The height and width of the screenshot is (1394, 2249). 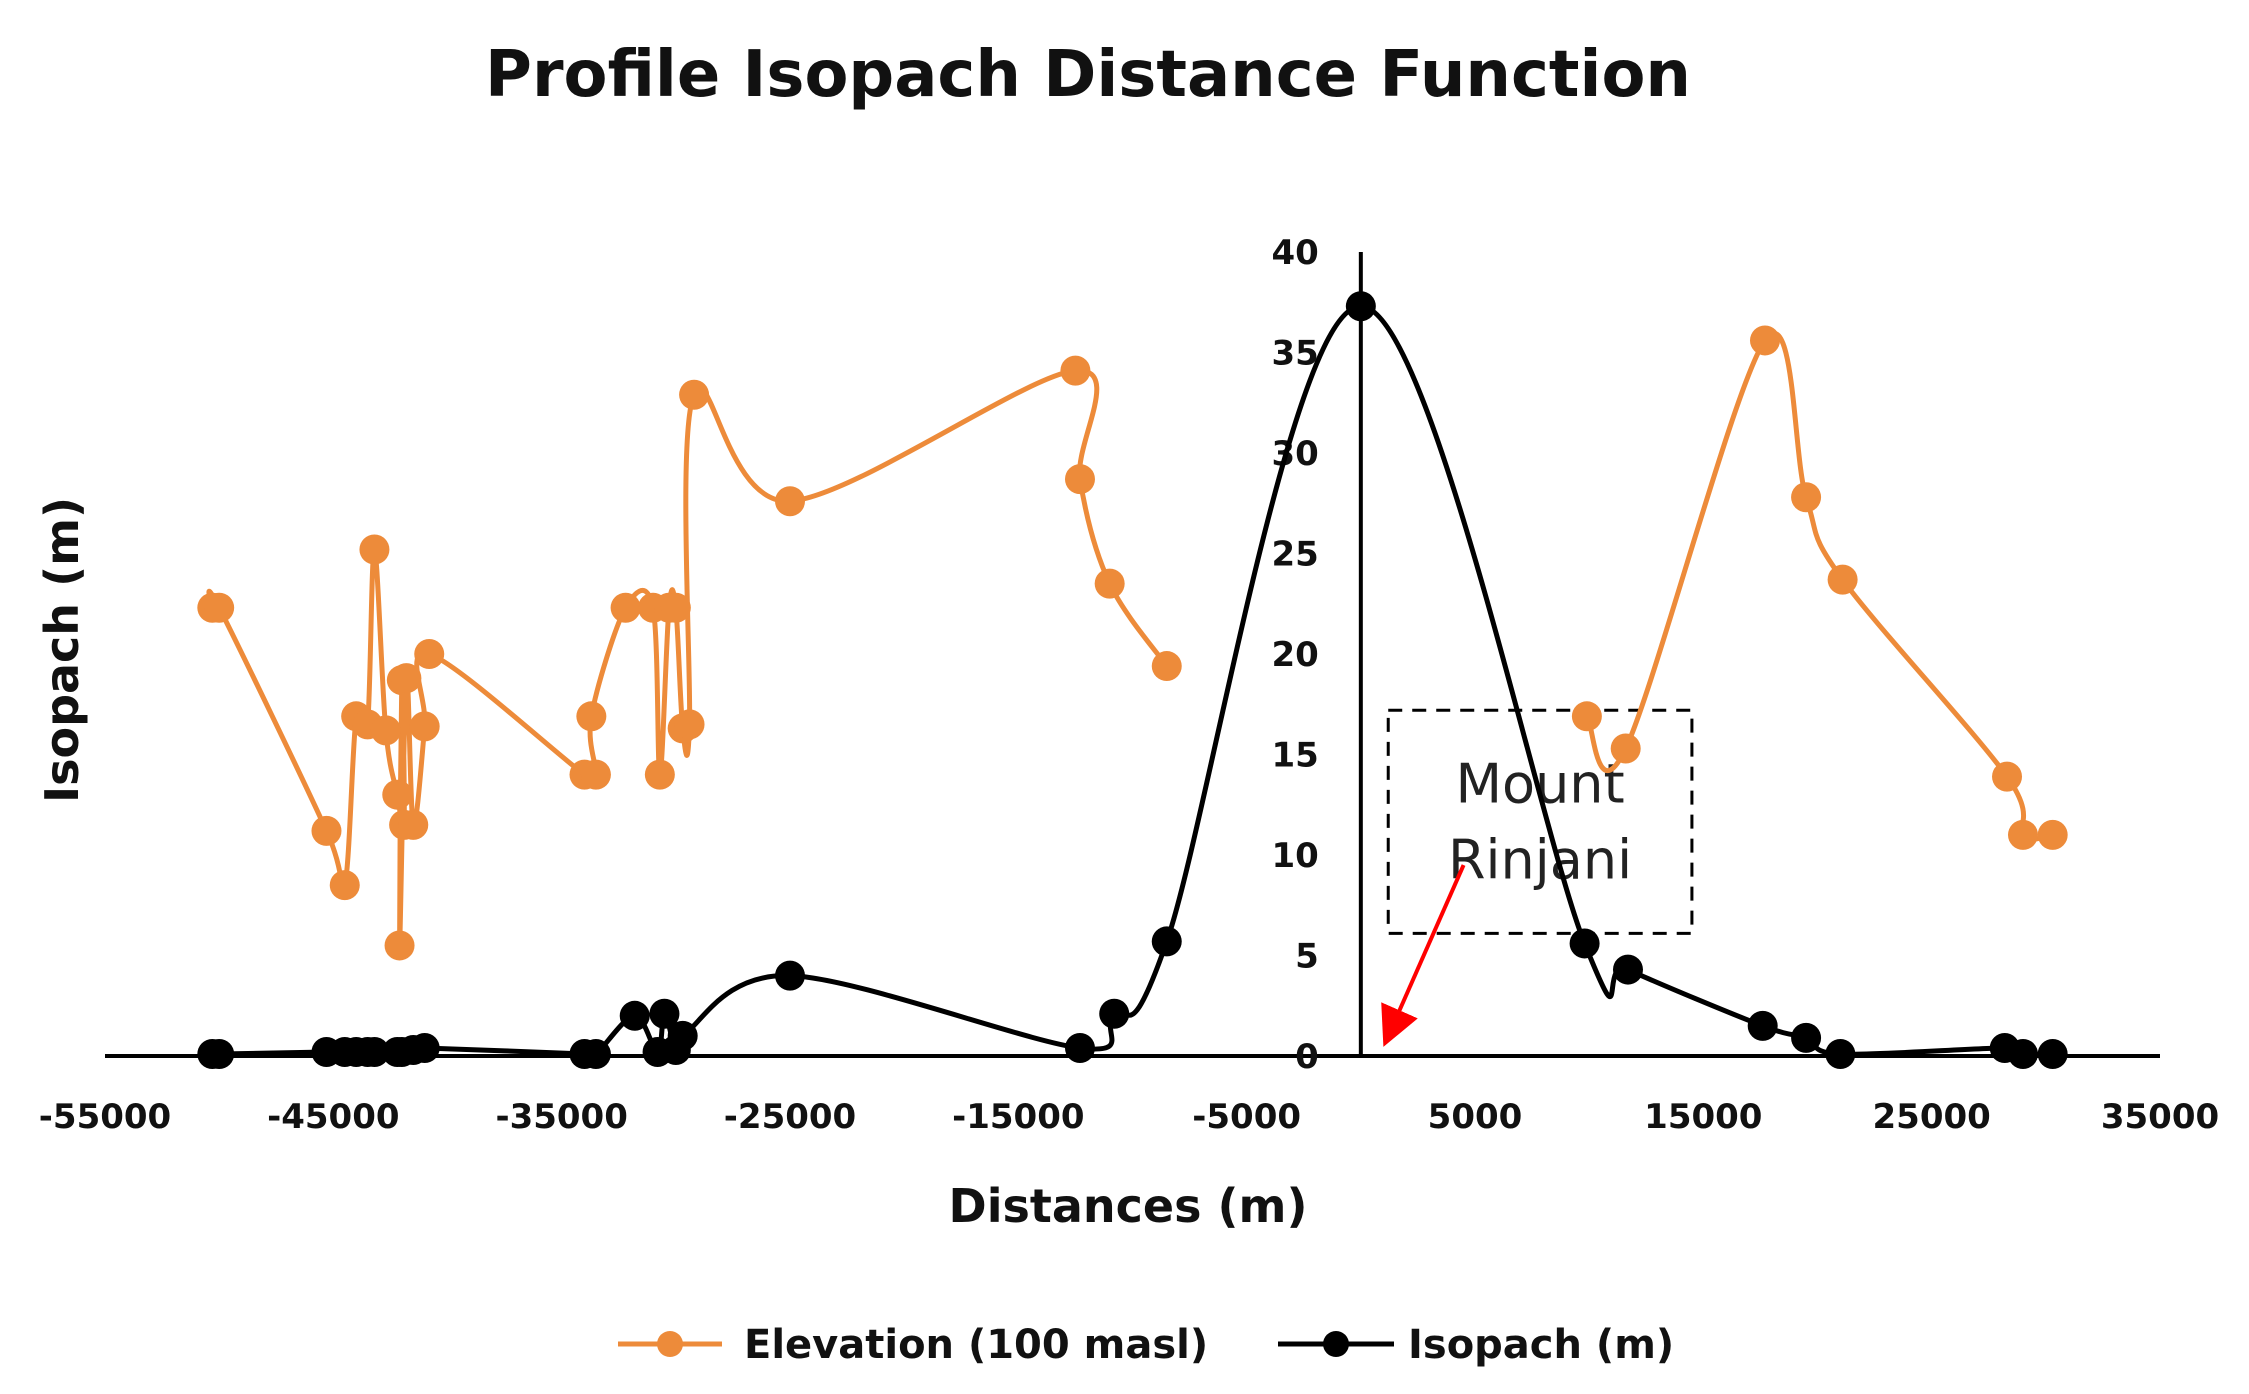 I want to click on x-tick-label: -25000, so click(x=790, y=1117).